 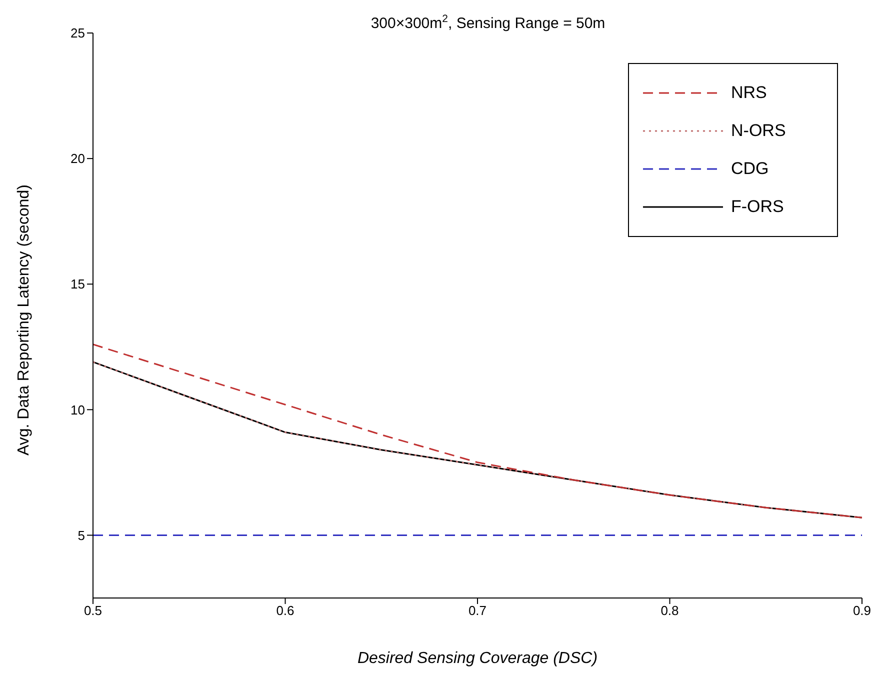 What do you see at coordinates (24, 320) in the screenshot?
I see `y-axis-title: Avg. Data Reporting Latency (second)` at bounding box center [24, 320].